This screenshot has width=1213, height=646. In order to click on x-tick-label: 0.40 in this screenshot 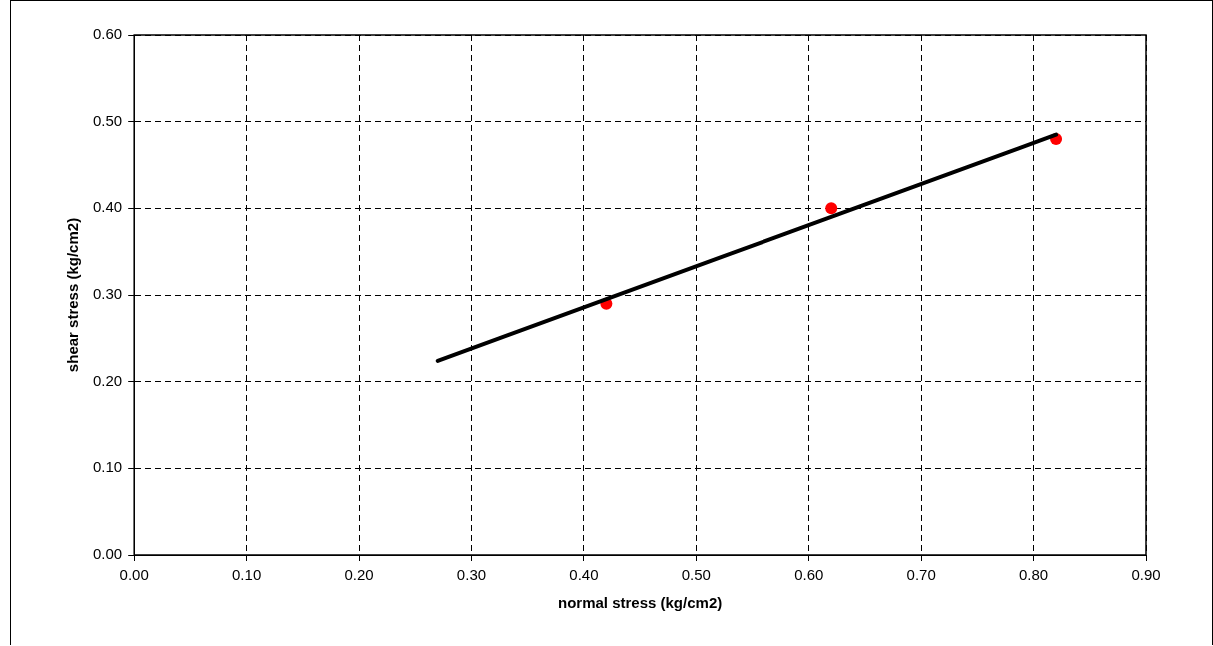, I will do `click(584, 575)`.